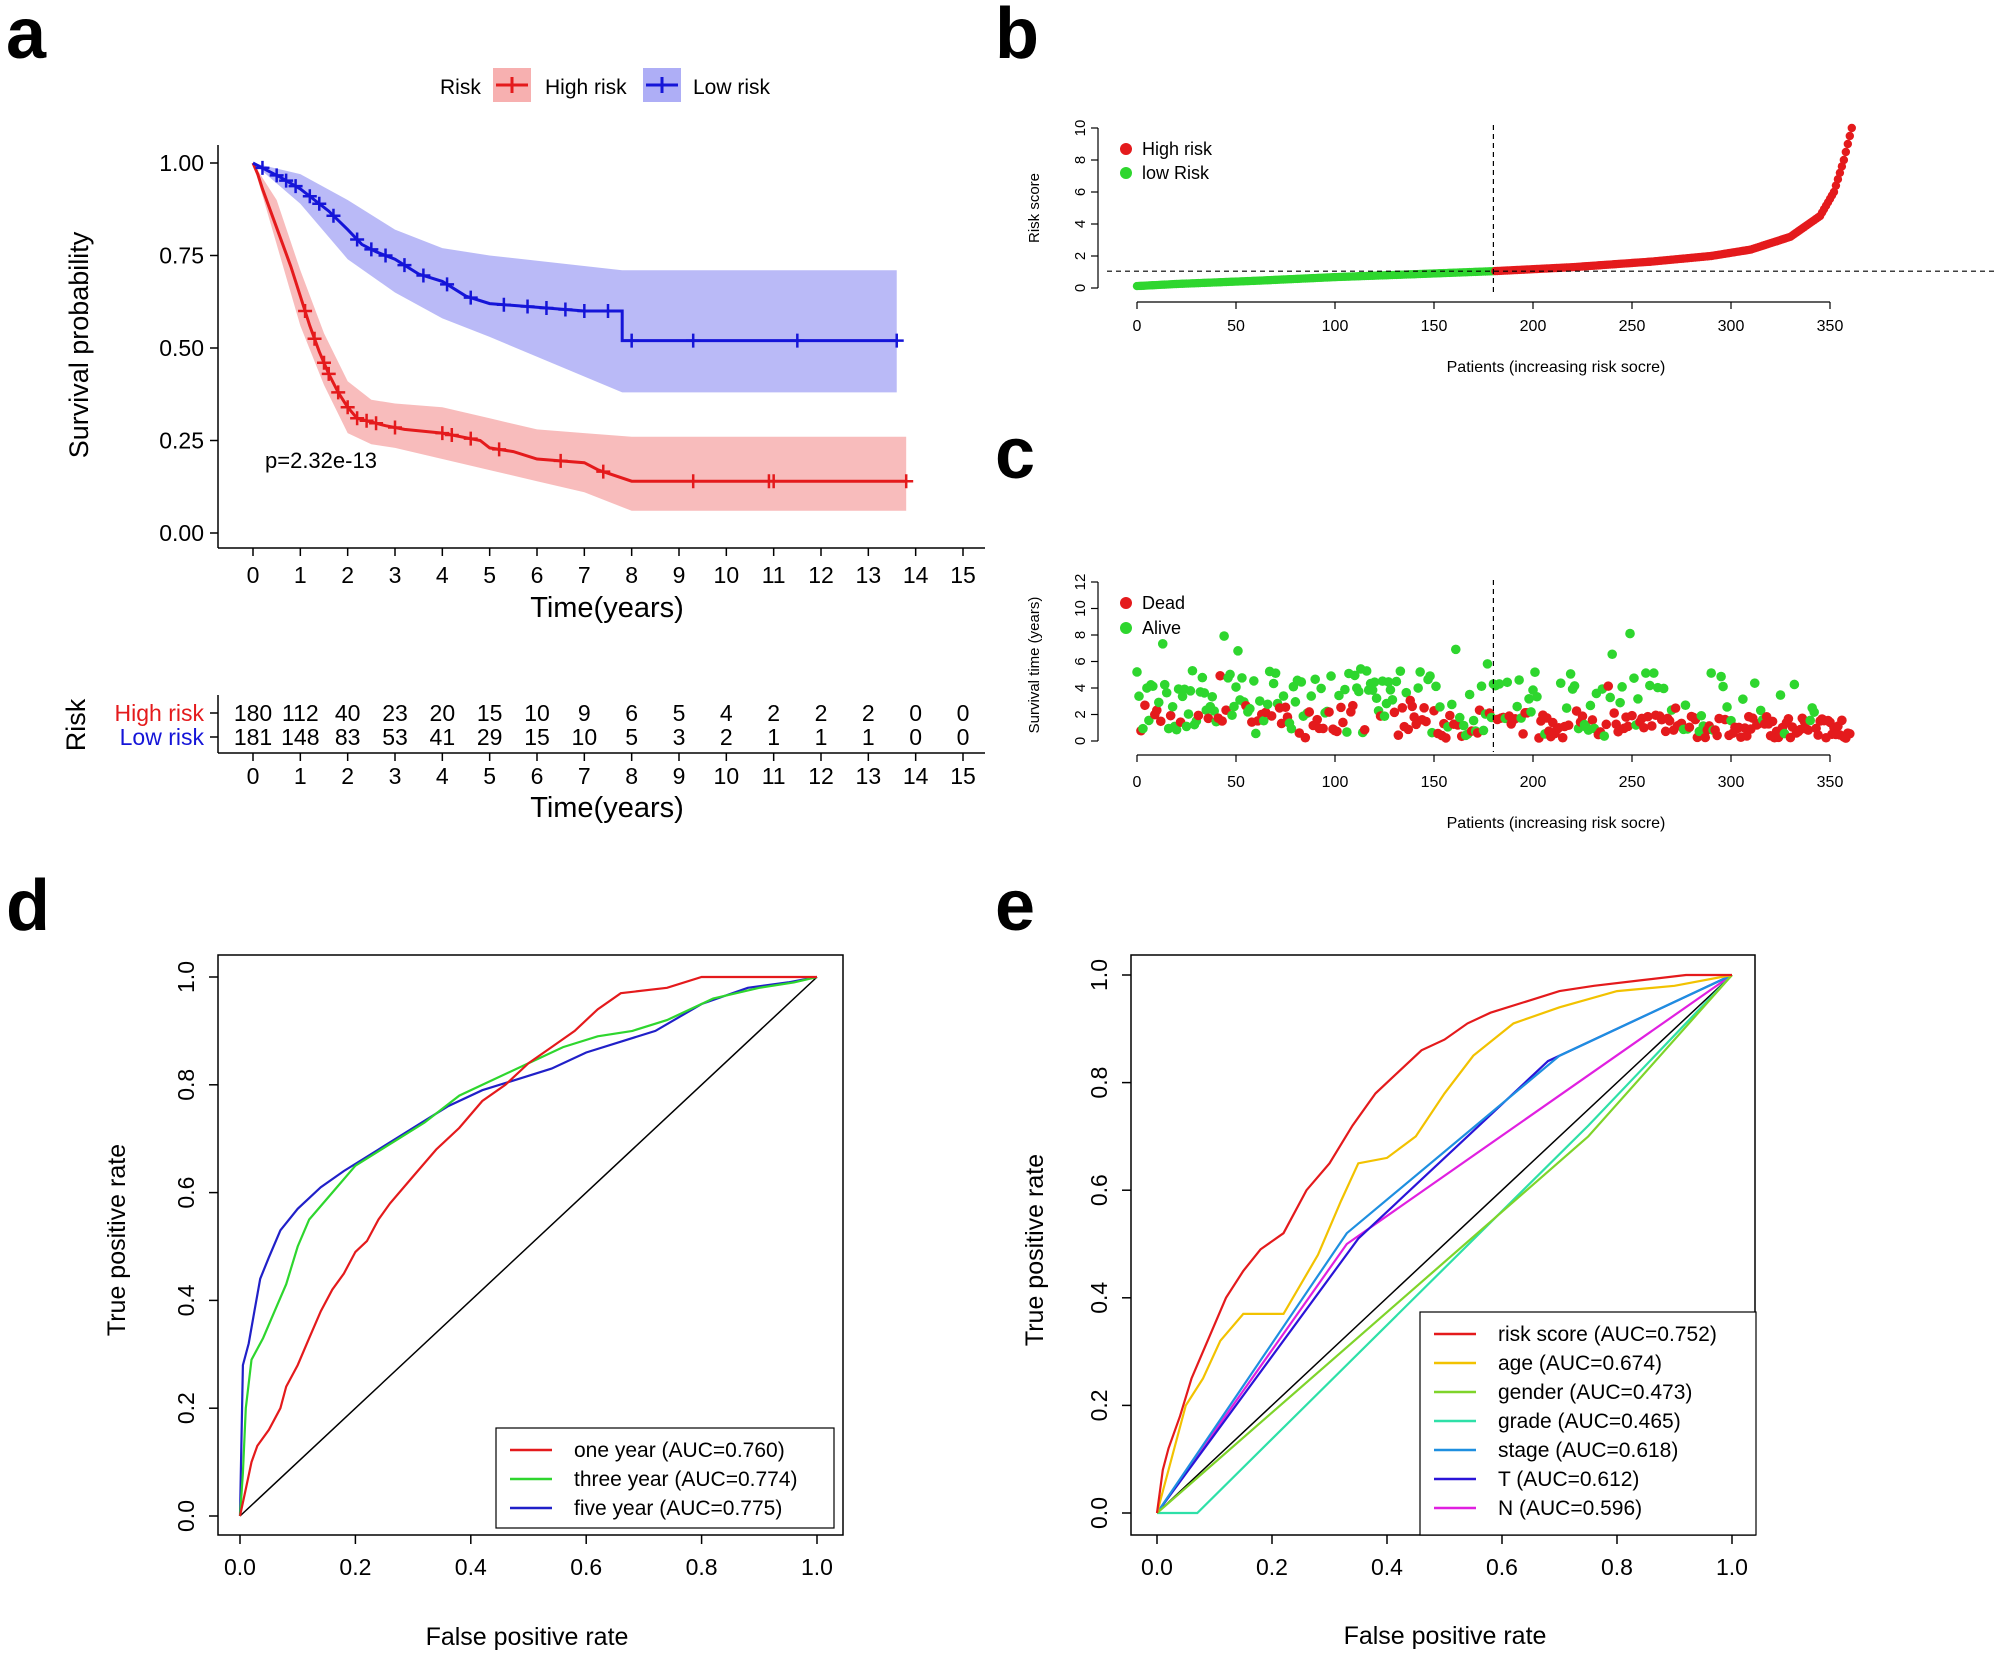  I want to click on survival-status-xlabel: Patients (increasing risk socre), so click(1556, 823).